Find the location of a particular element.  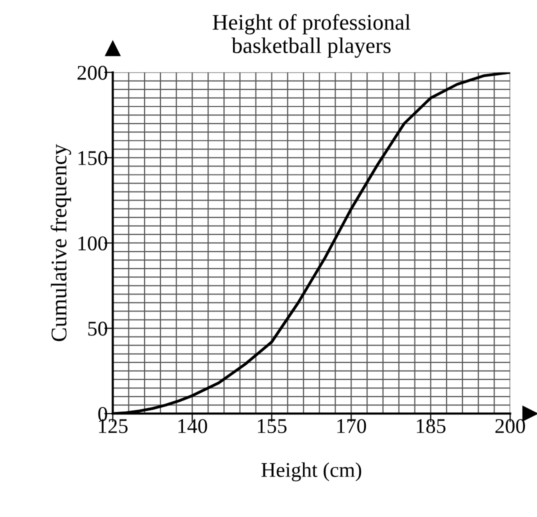

y-tick-label: 50 is located at coordinates (98, 329).